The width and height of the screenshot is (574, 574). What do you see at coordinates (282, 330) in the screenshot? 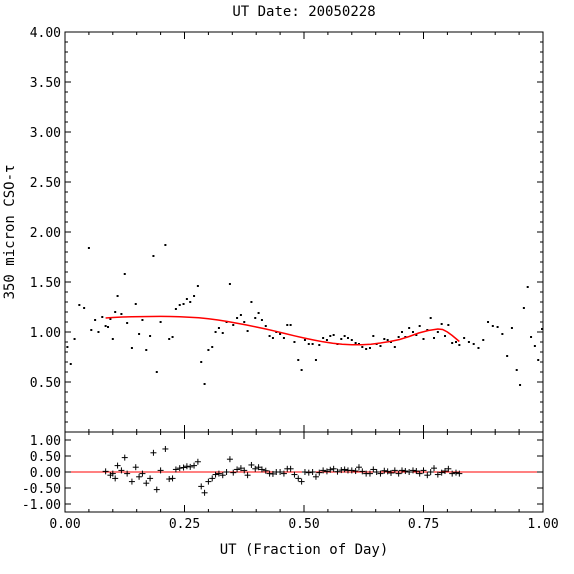
I see `fit-curve` at bounding box center [282, 330].